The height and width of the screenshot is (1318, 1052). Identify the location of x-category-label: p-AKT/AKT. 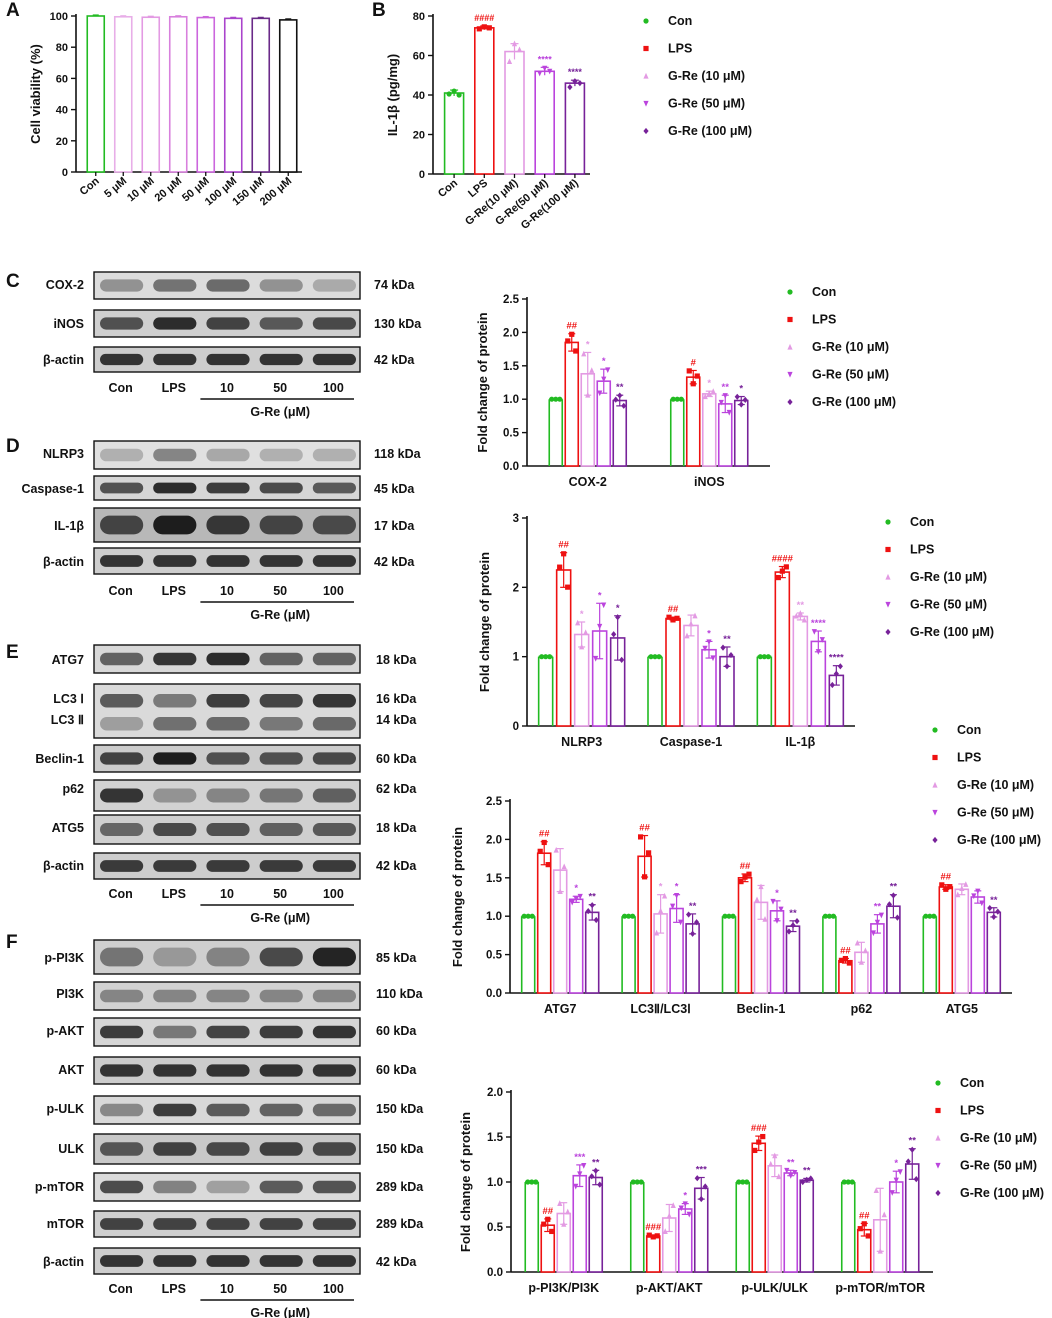
(669, 1288).